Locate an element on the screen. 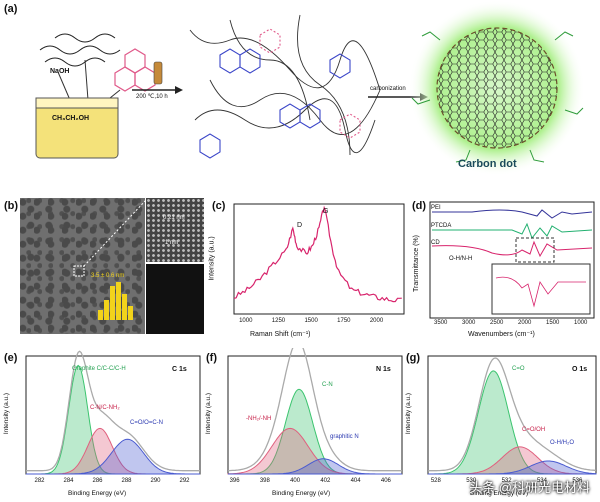 This screenshot has height=502, width=600. ftir-xtick: 1500 is located at coordinates (553, 323).